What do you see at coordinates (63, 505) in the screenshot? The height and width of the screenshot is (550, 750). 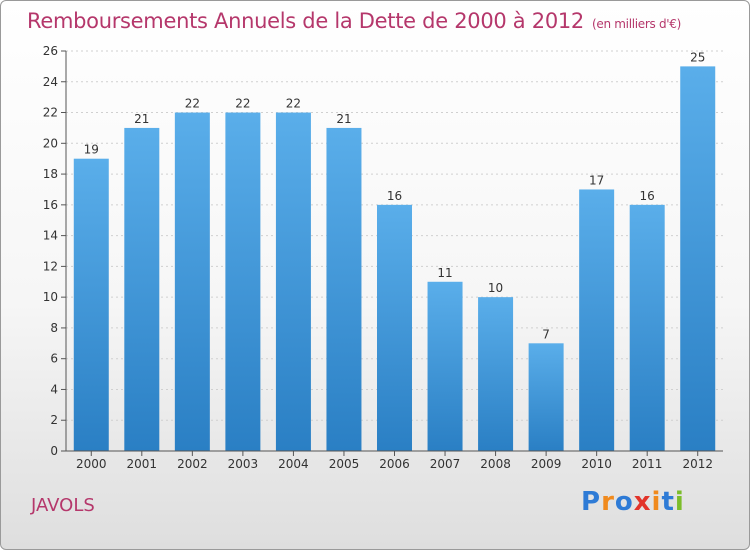 I see `commune-name: JAVOLS` at bounding box center [63, 505].